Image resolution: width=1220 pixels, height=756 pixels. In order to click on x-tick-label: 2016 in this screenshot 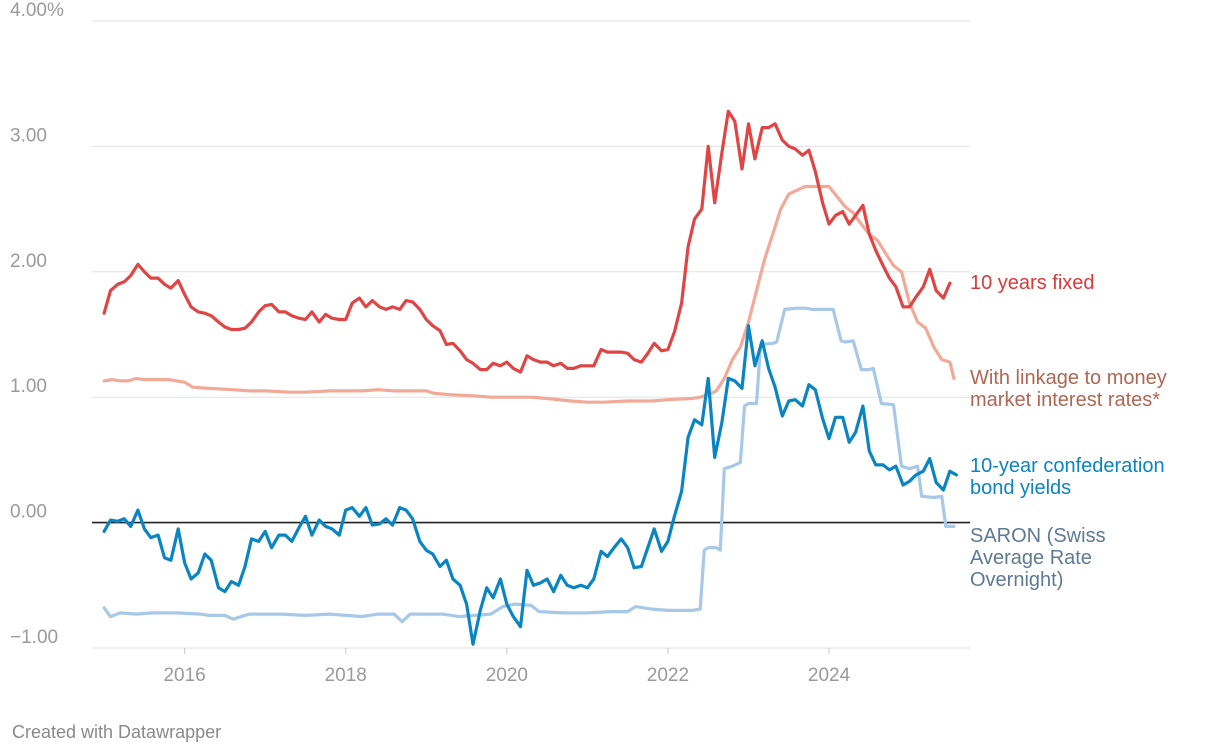, I will do `click(184, 675)`.